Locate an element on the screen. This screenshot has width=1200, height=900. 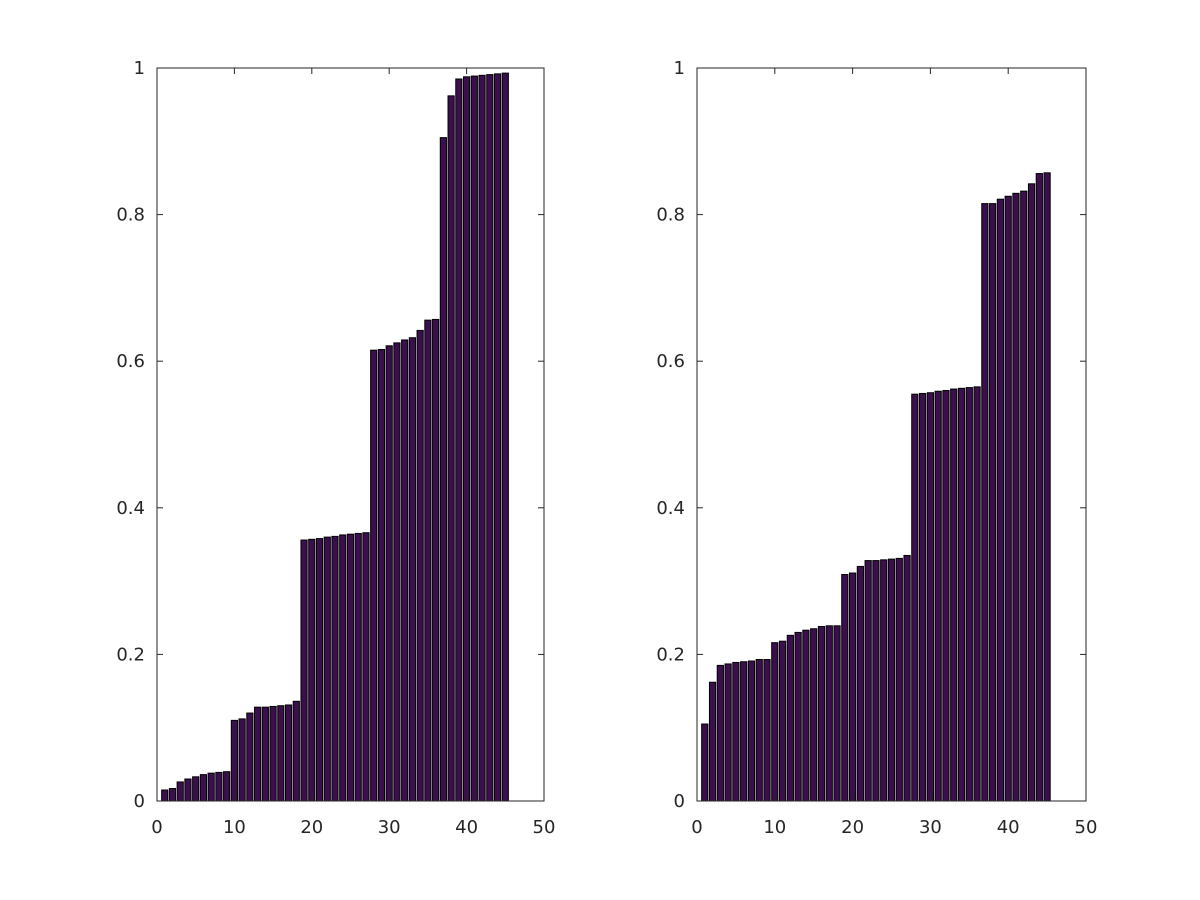
left-x-tick-label: 10 is located at coordinates (234, 827).